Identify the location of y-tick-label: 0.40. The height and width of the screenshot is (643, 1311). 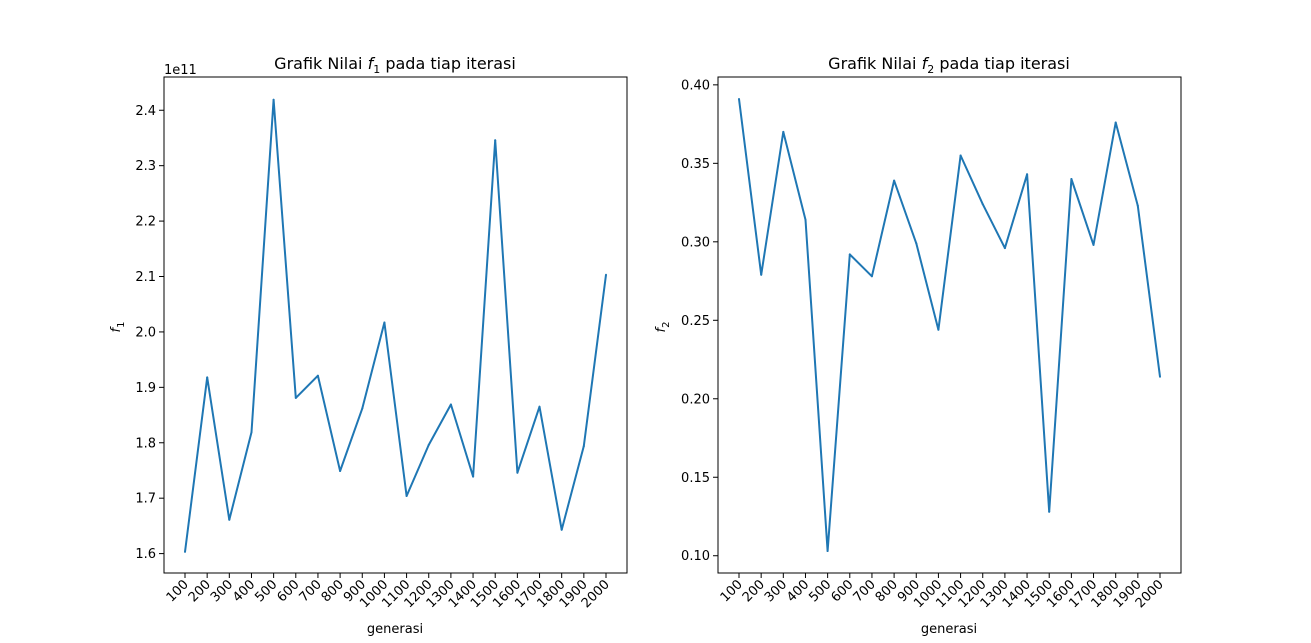
(695, 85).